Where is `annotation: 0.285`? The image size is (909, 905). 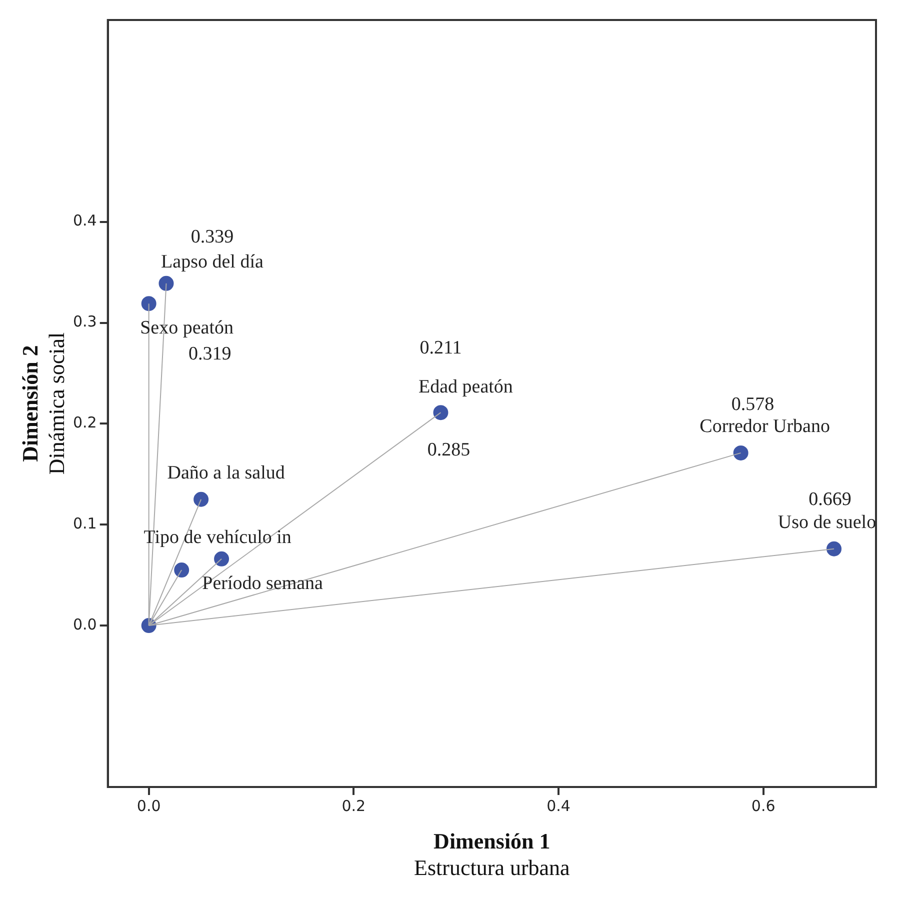 annotation: 0.285 is located at coordinates (448, 450).